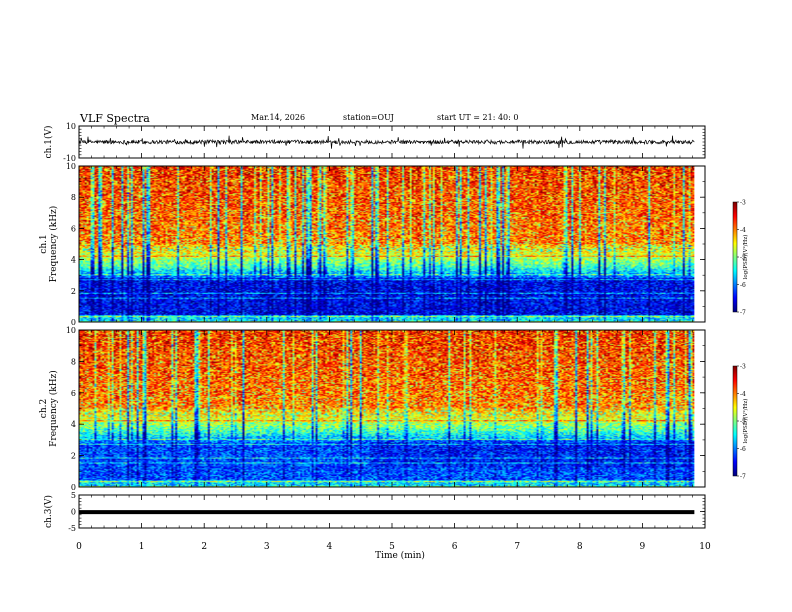 The image size is (792, 612). I want to click on ch2-colorbar-label: log(PSD)(V²/Hz), so click(745, 421).